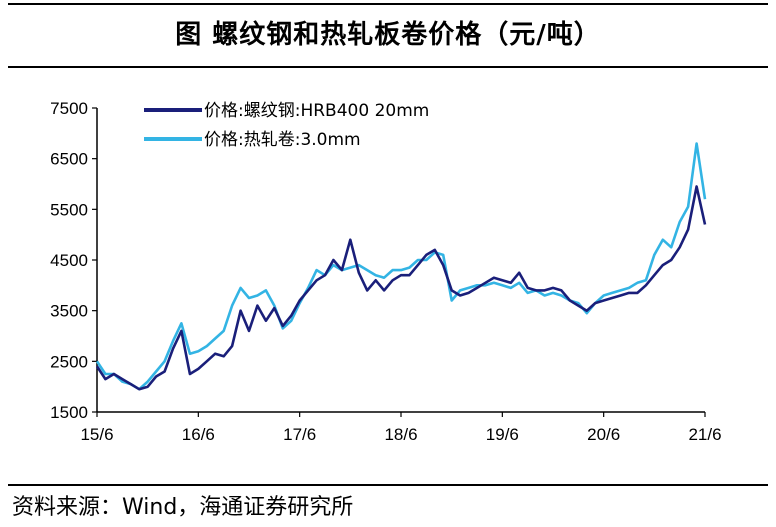 This screenshot has height=527, width=776. What do you see at coordinates (502, 434) in the screenshot?
I see `x-tick-label: 19/6` at bounding box center [502, 434].